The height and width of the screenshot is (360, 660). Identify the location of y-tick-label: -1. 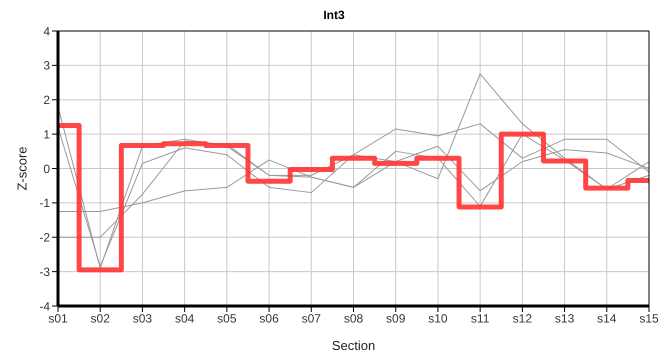
(44, 203).